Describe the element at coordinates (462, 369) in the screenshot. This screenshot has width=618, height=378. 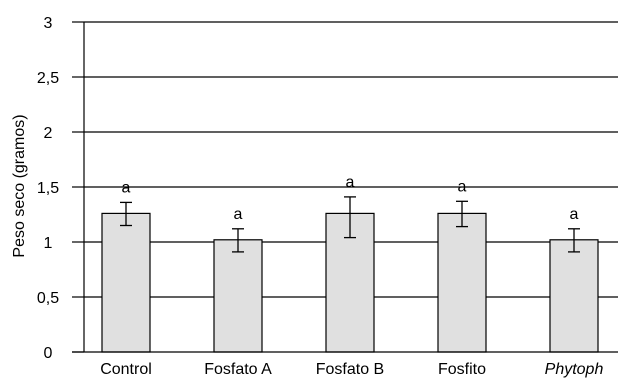
I see `x-category-label: Fosfito` at that location.